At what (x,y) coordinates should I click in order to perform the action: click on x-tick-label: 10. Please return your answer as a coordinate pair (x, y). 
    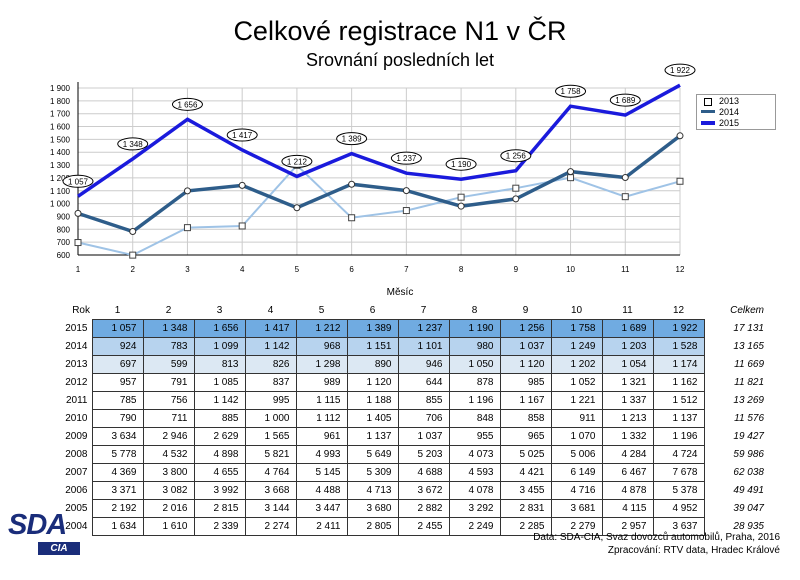
    Looking at the image, I should click on (570, 269).